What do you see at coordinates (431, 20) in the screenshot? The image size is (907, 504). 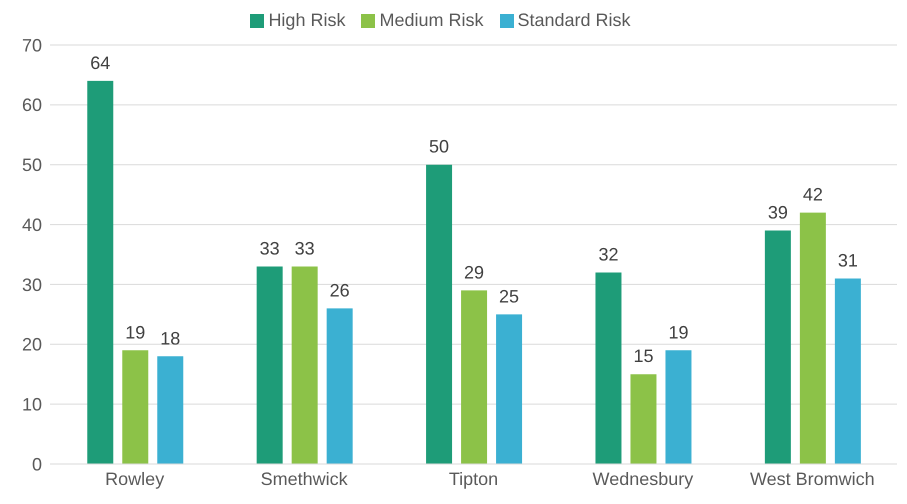 I see `legend-label: Medium Risk` at bounding box center [431, 20].